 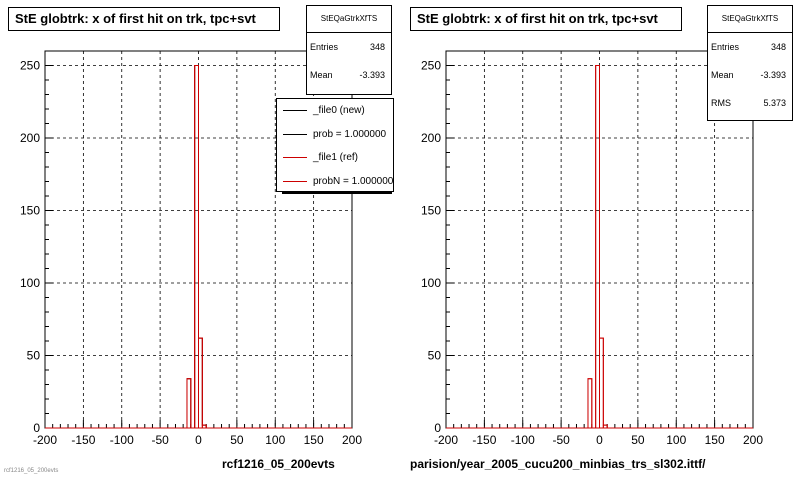 I want to click on legend-entry-file0: _file0 (new), so click(x=335, y=111).